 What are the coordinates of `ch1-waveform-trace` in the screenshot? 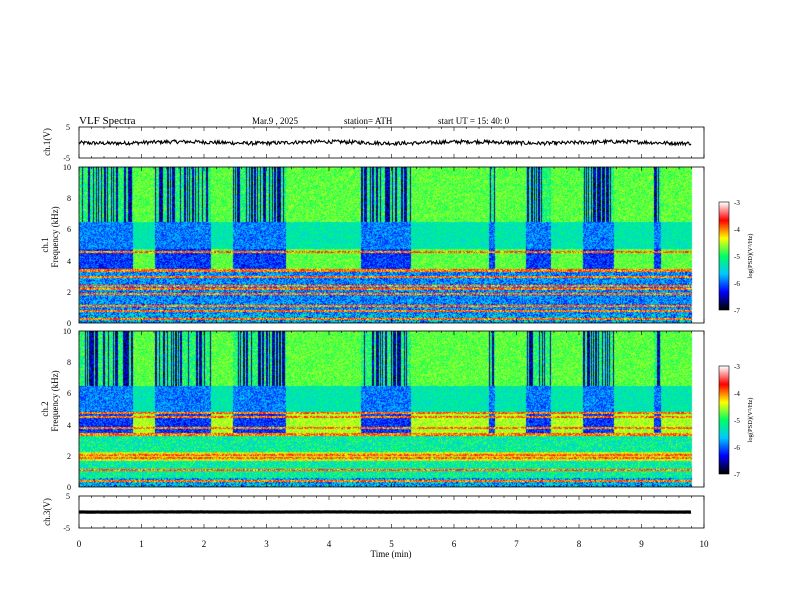 It's located at (385, 142).